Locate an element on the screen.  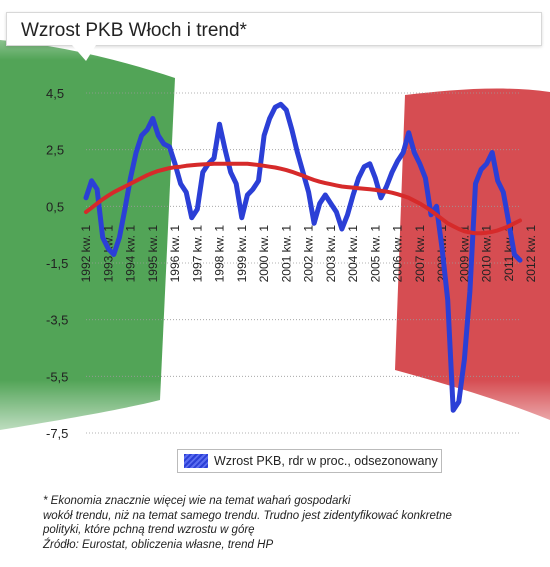
y-tick-label: 2,5 is located at coordinates (55, 150).